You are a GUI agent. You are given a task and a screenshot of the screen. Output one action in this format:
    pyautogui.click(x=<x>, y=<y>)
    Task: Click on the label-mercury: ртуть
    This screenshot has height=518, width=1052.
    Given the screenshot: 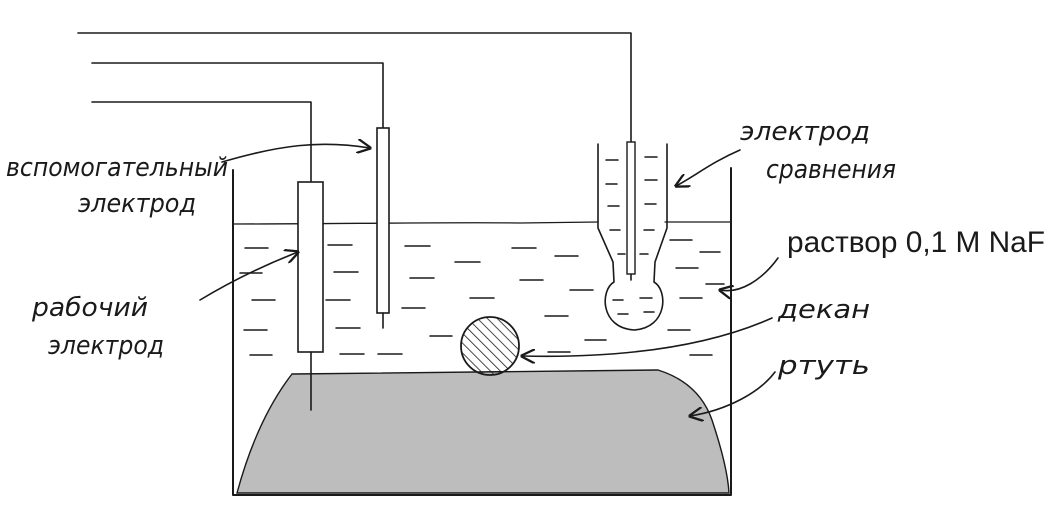 What is the action you would take?
    pyautogui.click(x=823, y=366)
    